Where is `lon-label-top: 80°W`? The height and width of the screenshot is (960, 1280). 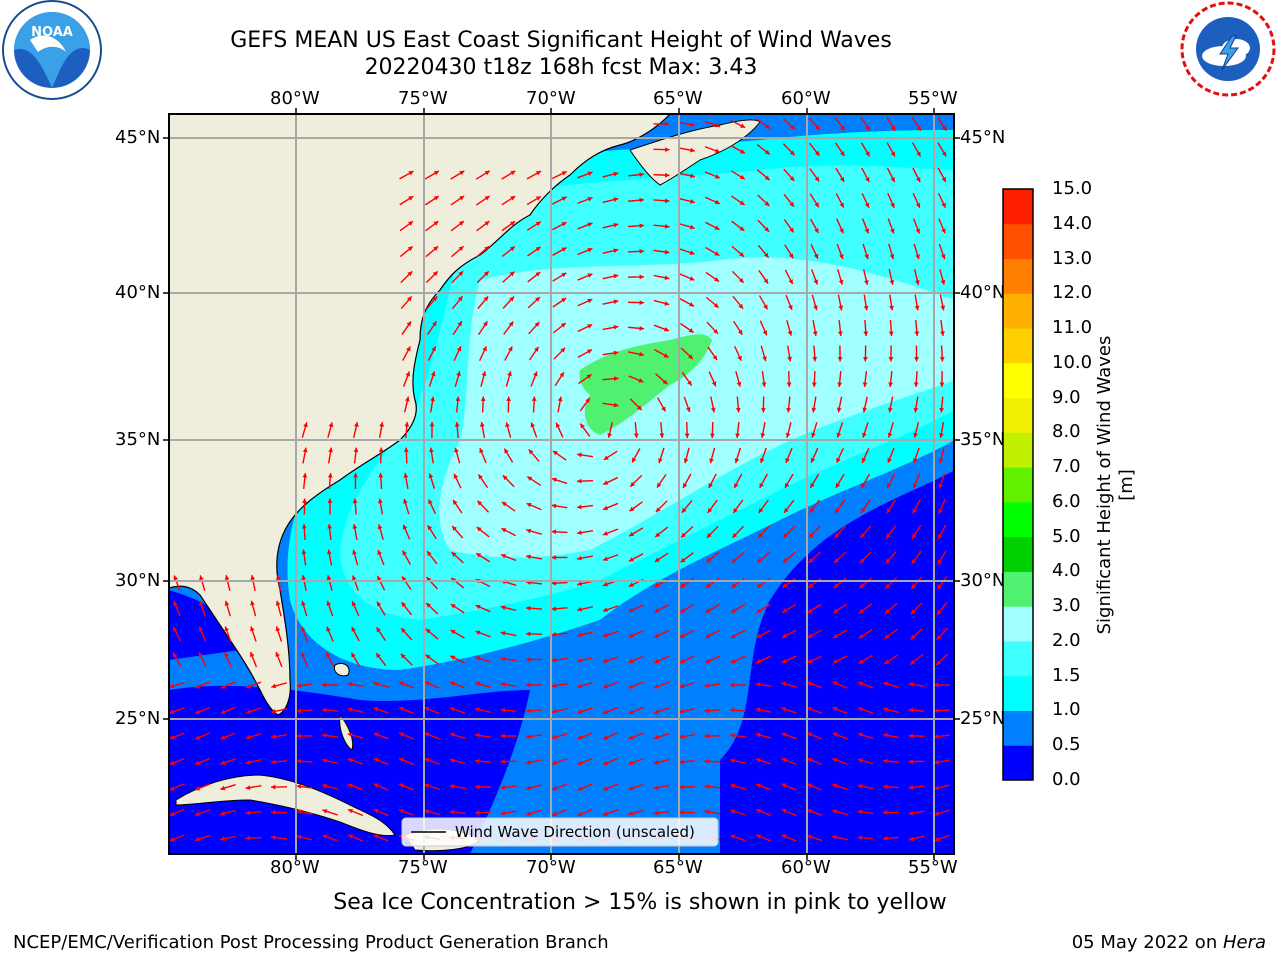
lon-label-top: 80°W is located at coordinates (295, 98).